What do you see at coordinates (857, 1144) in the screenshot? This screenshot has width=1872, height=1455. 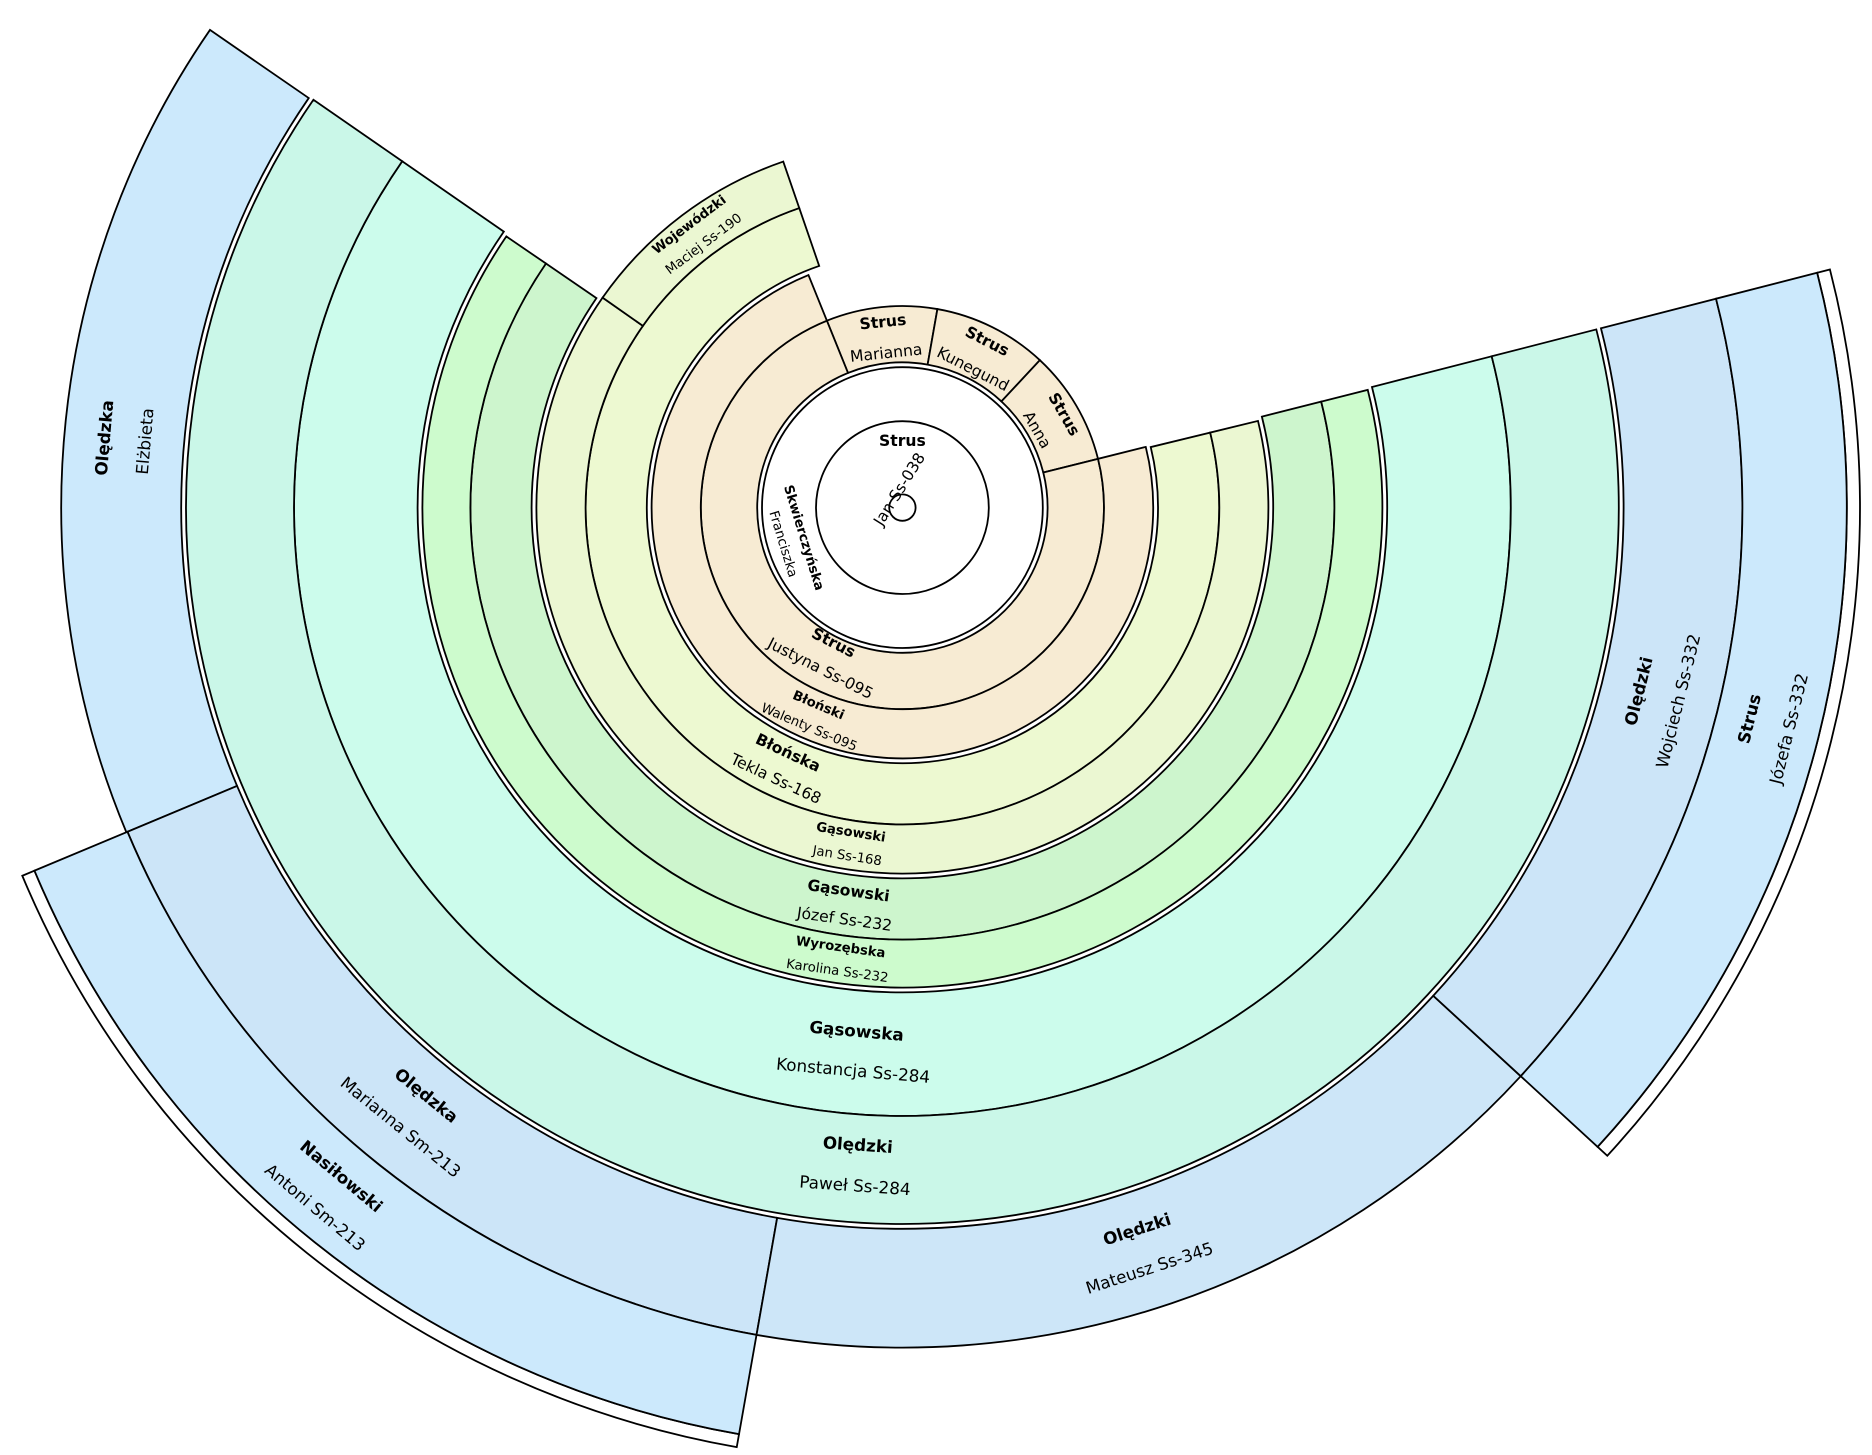 I see `surname: Olędzki` at bounding box center [857, 1144].